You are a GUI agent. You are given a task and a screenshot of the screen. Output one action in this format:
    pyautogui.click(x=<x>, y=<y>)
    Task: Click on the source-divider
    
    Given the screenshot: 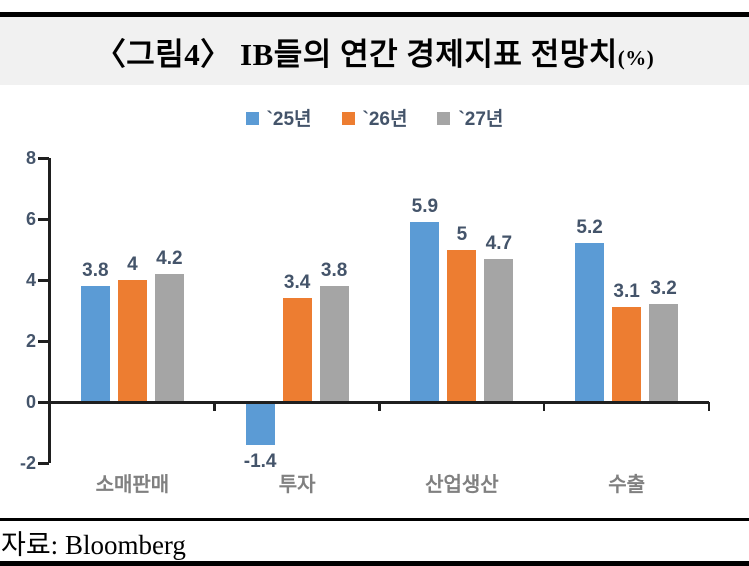 What is the action you would take?
    pyautogui.click(x=374, y=519)
    